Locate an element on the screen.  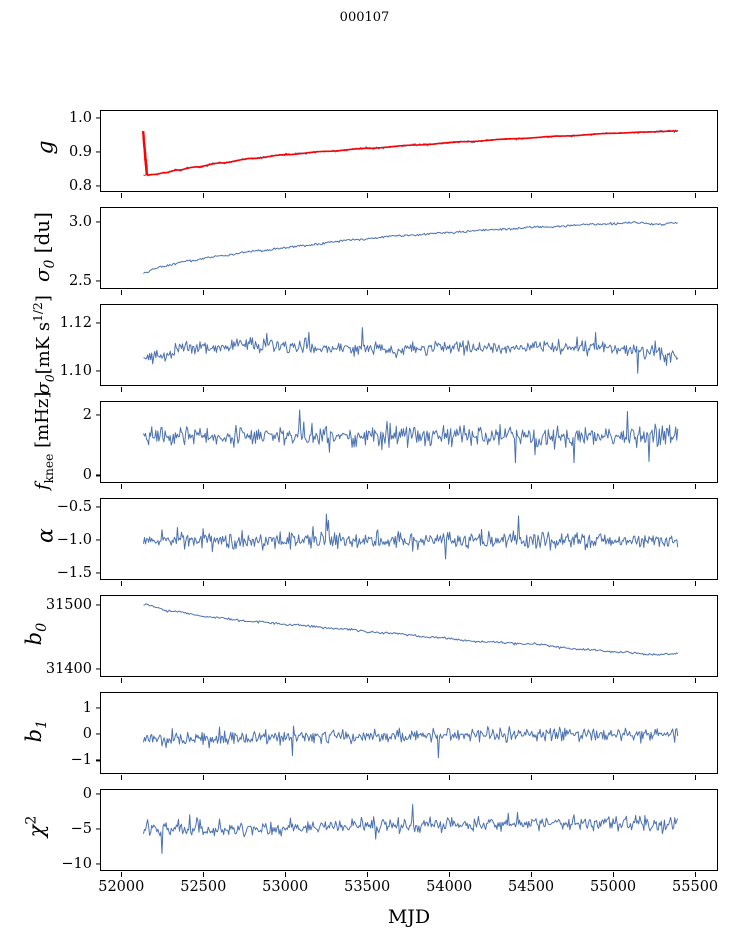
x-tick-label-7: 55500 is located at coordinates (695, 887).